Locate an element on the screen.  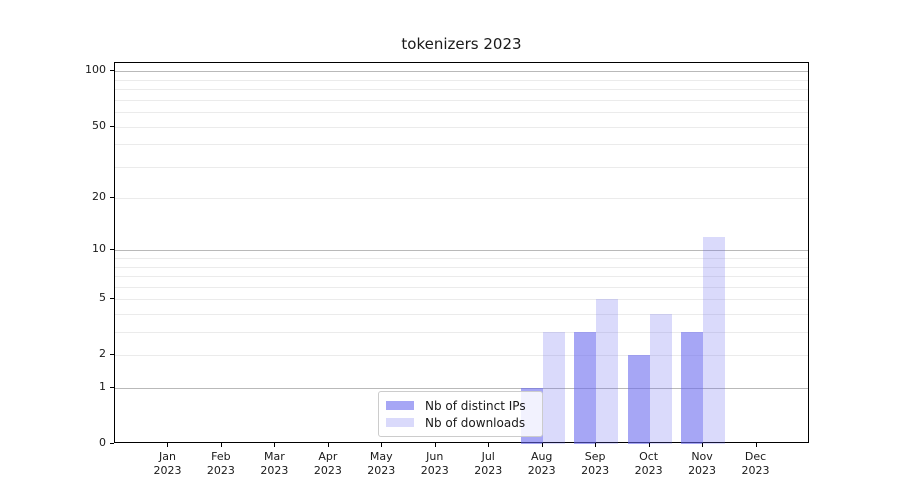
x-tick-label: Jan 2023 is located at coordinates (167, 463).